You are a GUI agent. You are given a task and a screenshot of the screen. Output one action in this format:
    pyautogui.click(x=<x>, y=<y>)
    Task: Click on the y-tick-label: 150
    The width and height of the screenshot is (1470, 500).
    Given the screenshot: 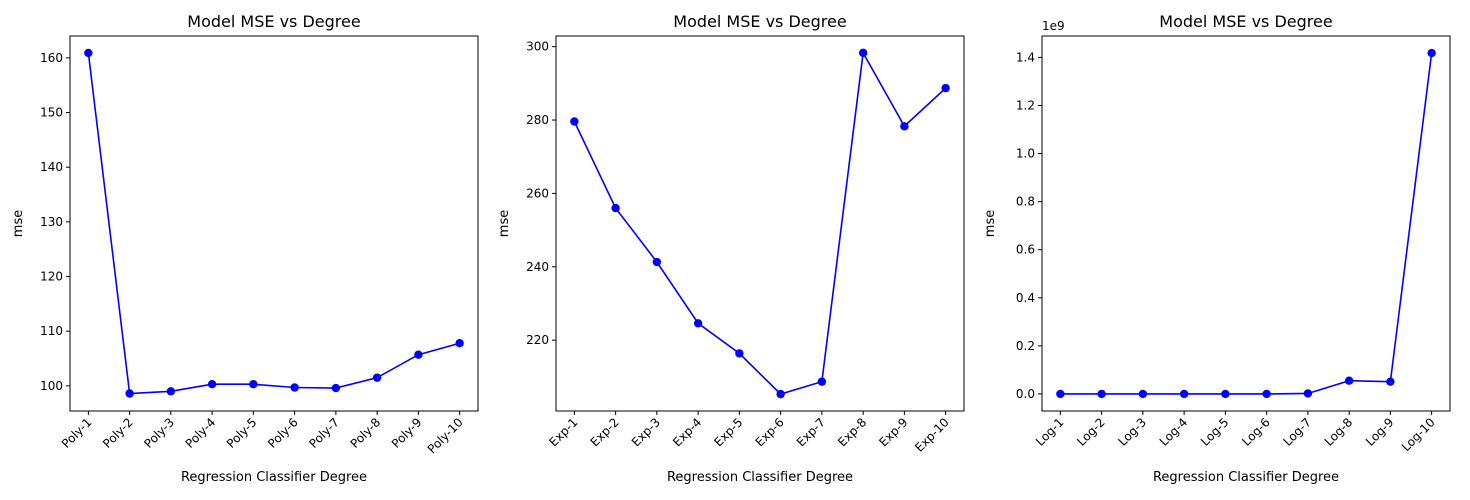 What is the action you would take?
    pyautogui.click(x=51, y=113)
    